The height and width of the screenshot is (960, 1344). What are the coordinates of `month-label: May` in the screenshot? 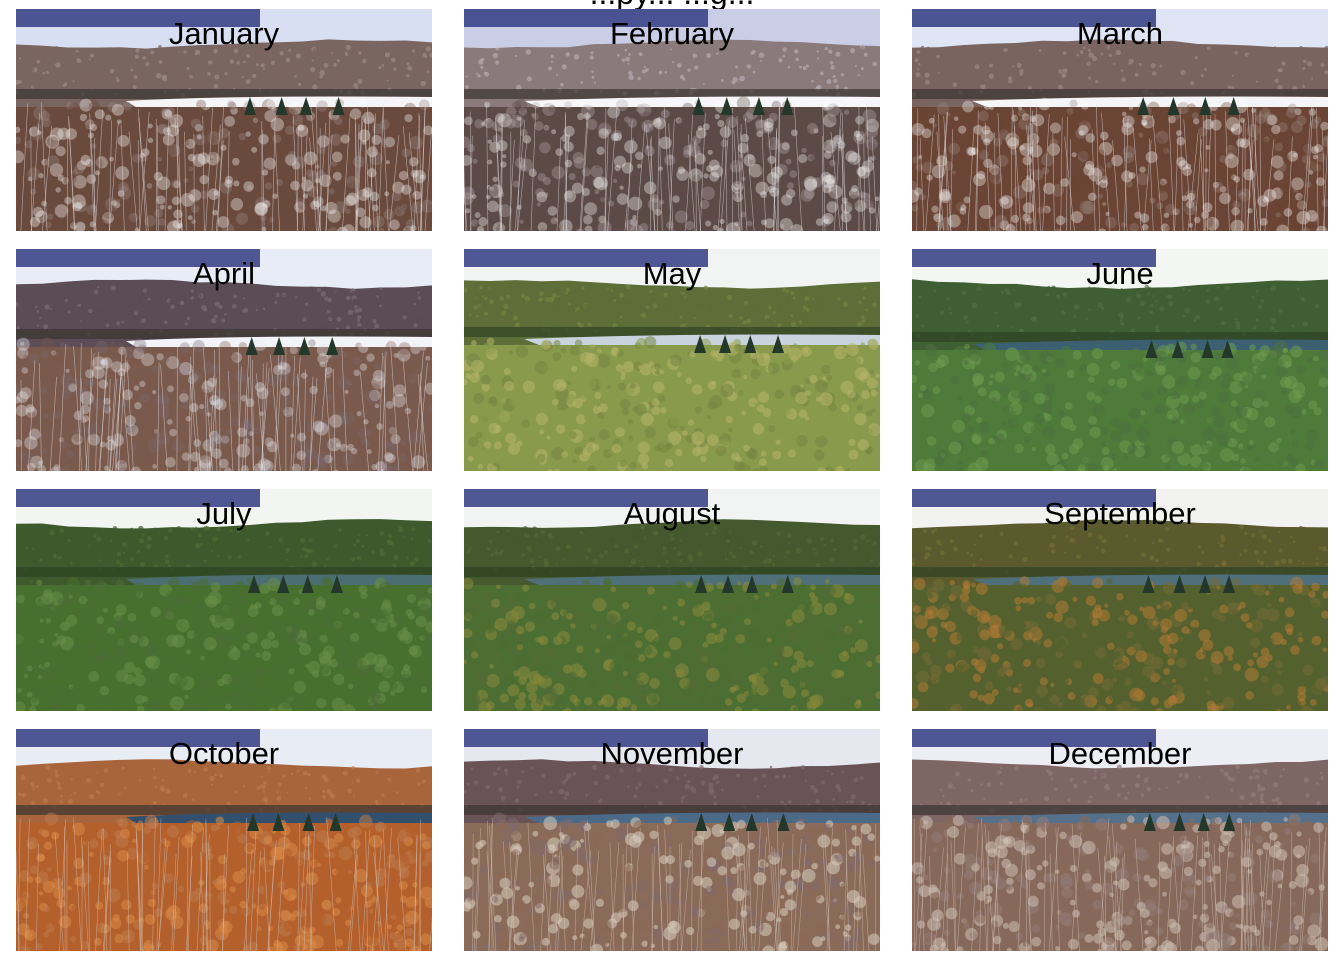 It's located at (672, 273).